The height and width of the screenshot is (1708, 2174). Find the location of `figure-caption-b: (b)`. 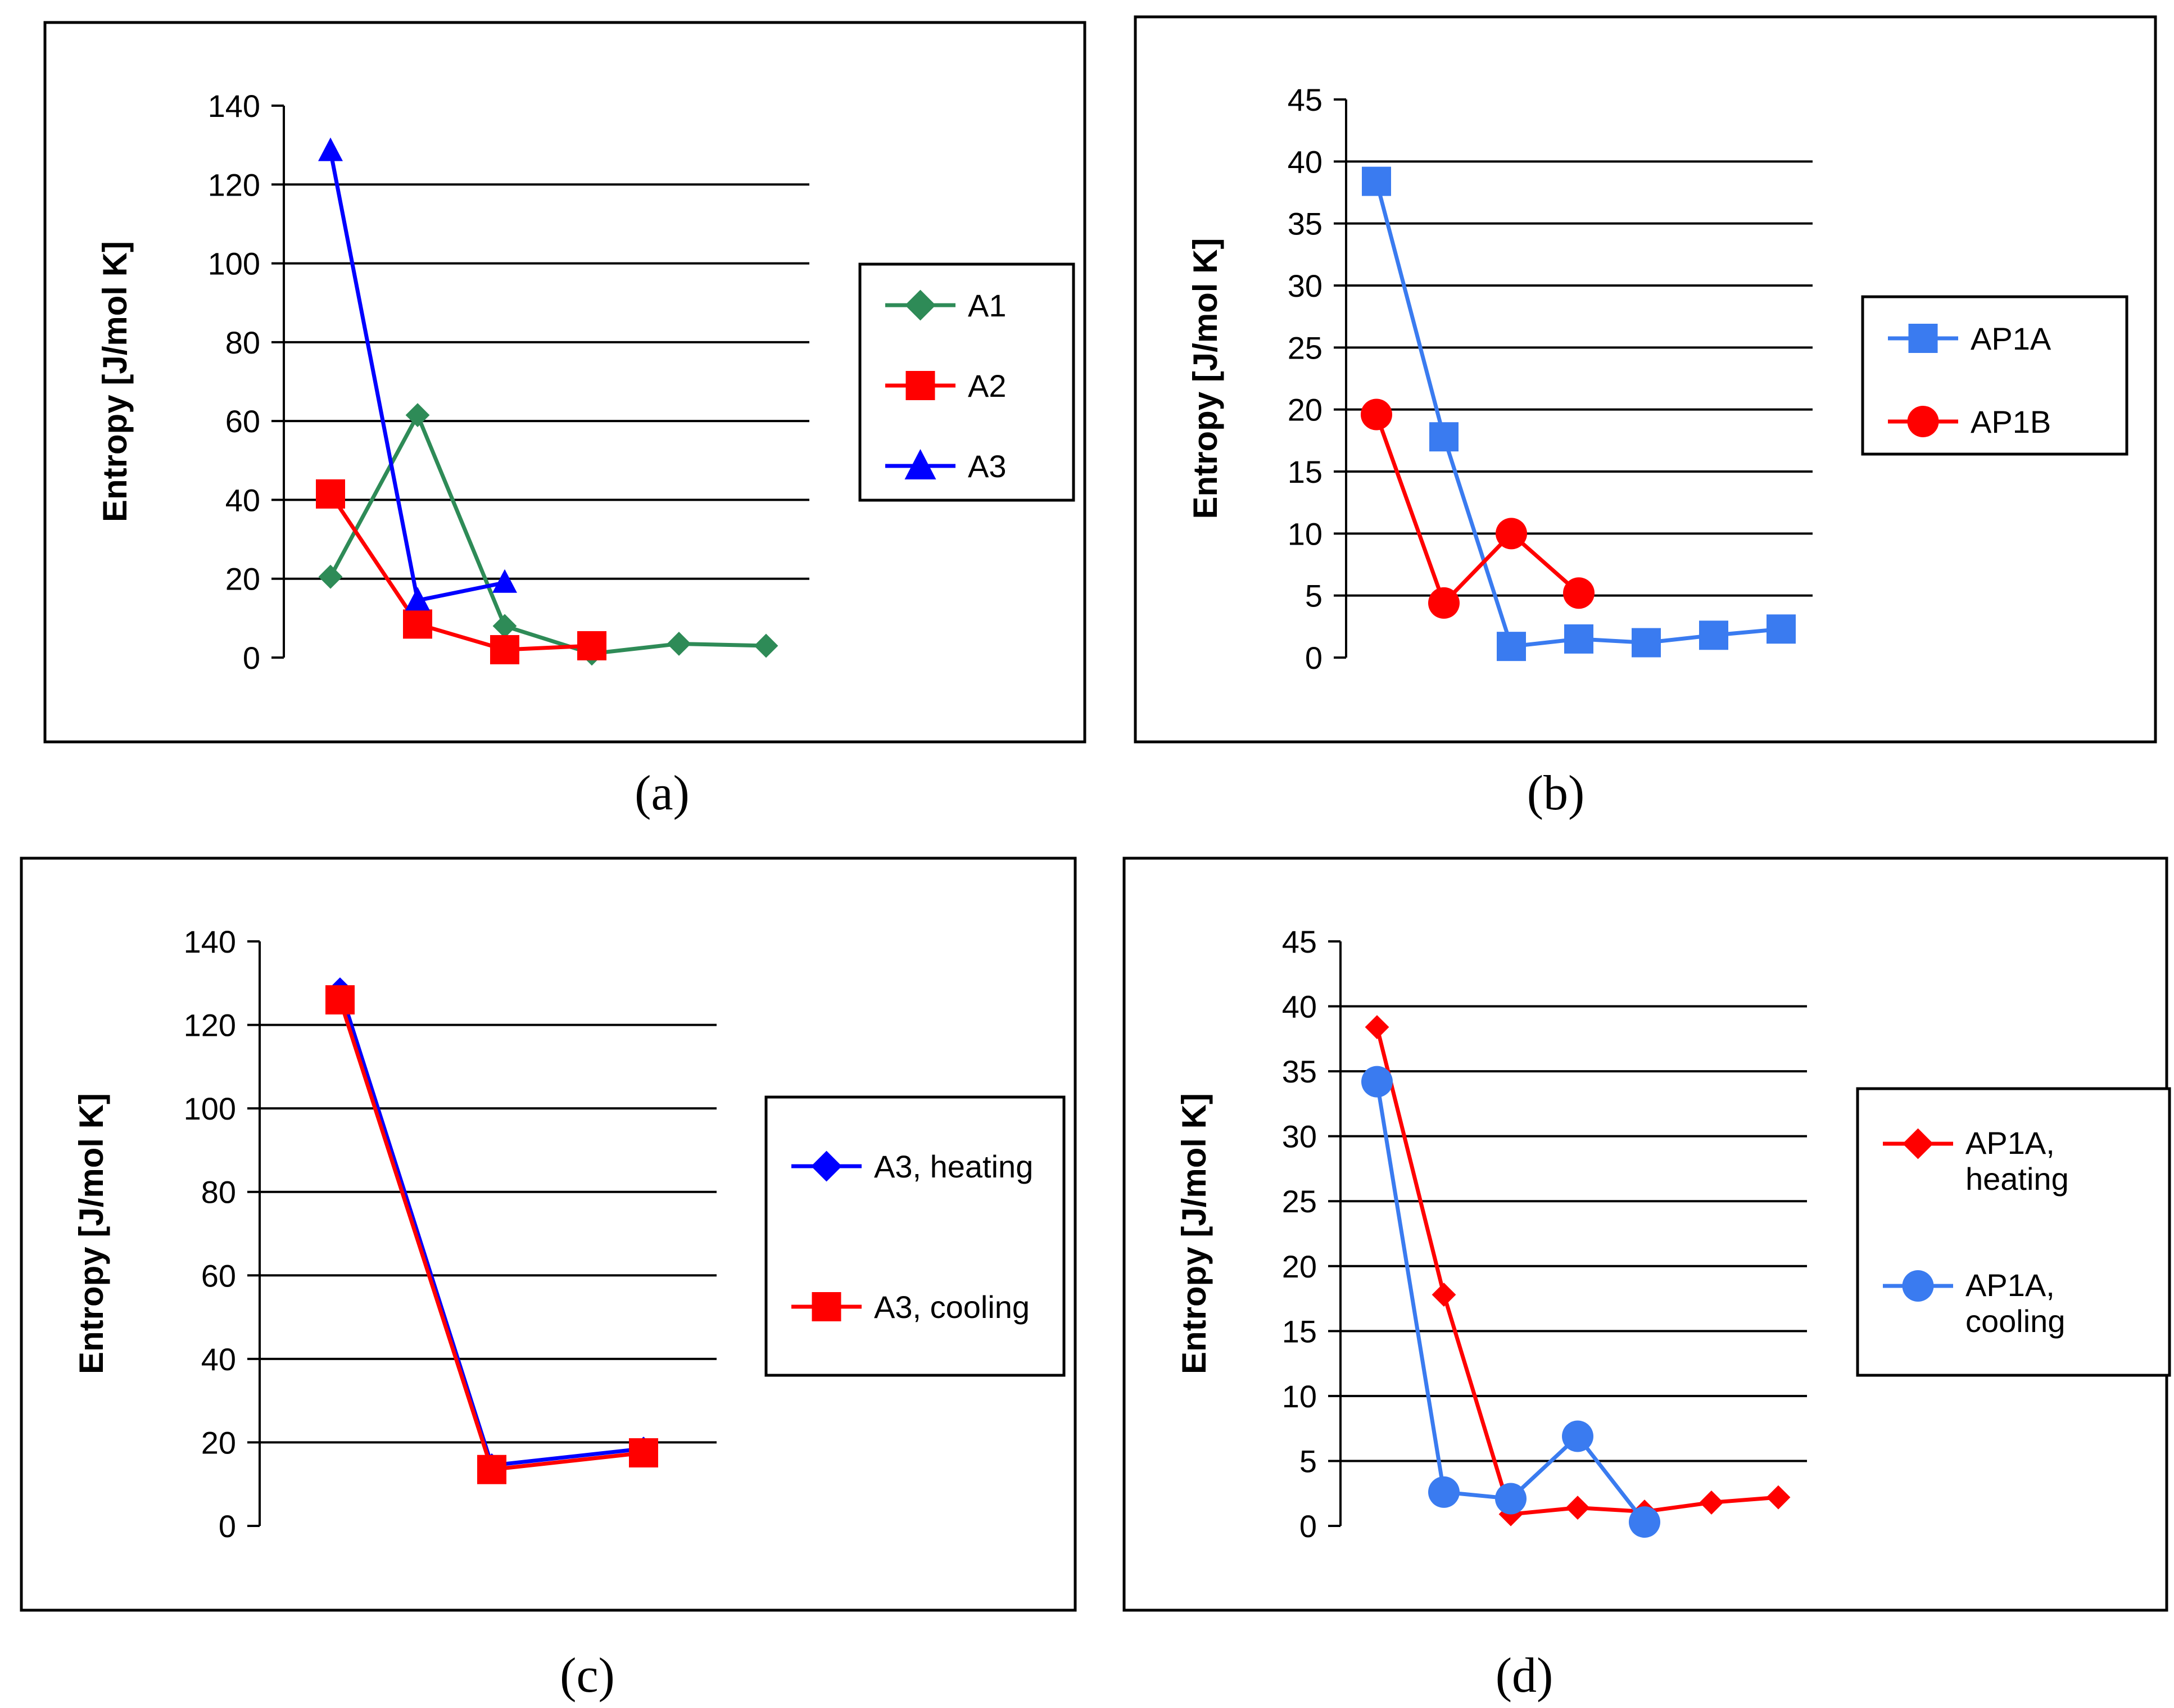

figure-caption-b: (b) is located at coordinates (1556, 793).